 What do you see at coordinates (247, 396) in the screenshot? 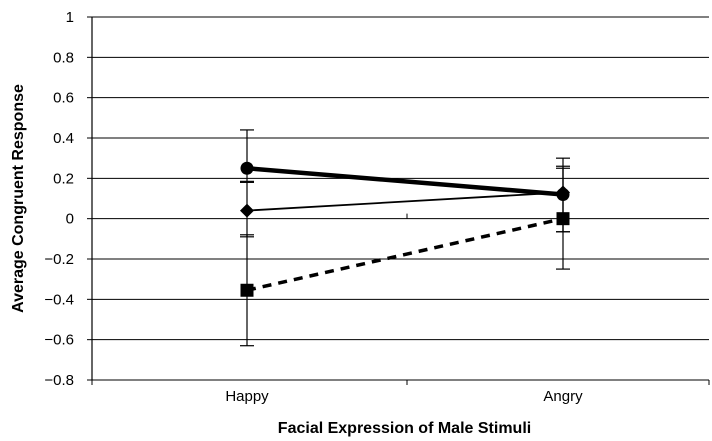
I see `x-tick-label: Happy` at bounding box center [247, 396].